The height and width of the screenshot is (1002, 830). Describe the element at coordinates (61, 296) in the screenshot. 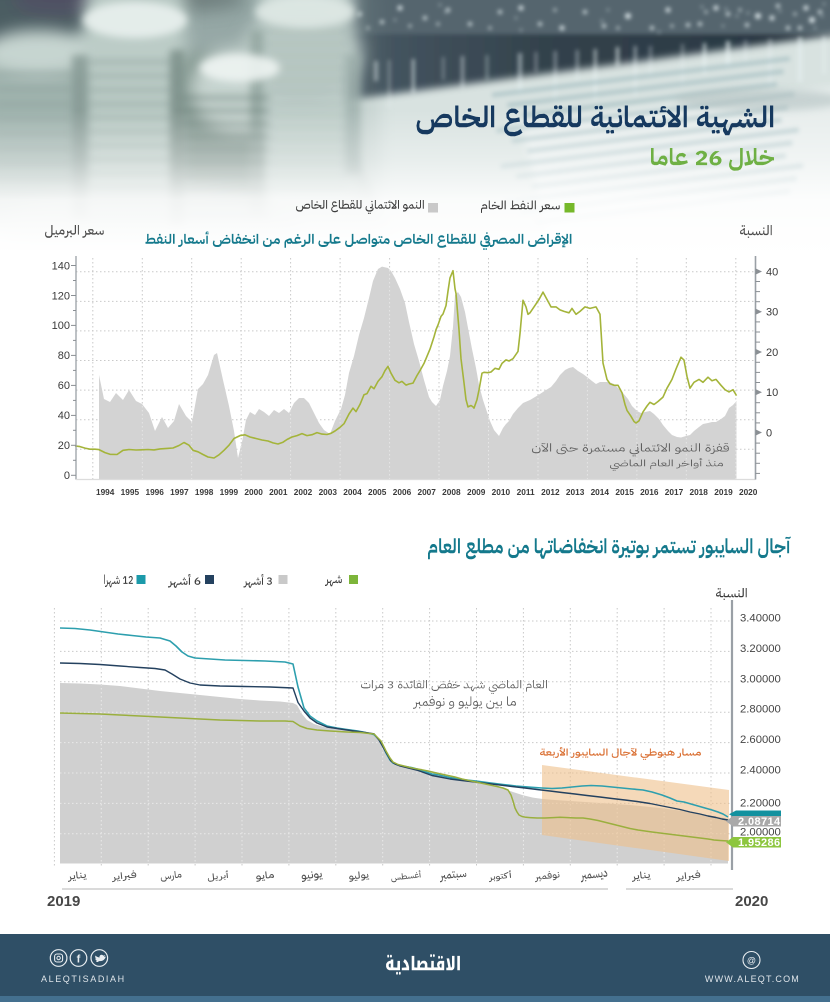

I see `svg-text: 120` at that location.